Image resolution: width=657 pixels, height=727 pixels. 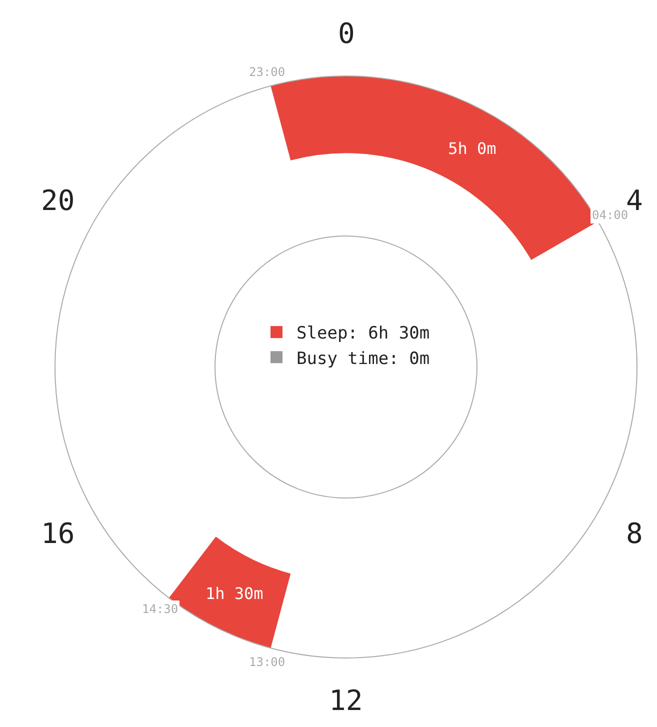 What do you see at coordinates (58, 533) in the screenshot?
I see `text: 16` at bounding box center [58, 533].